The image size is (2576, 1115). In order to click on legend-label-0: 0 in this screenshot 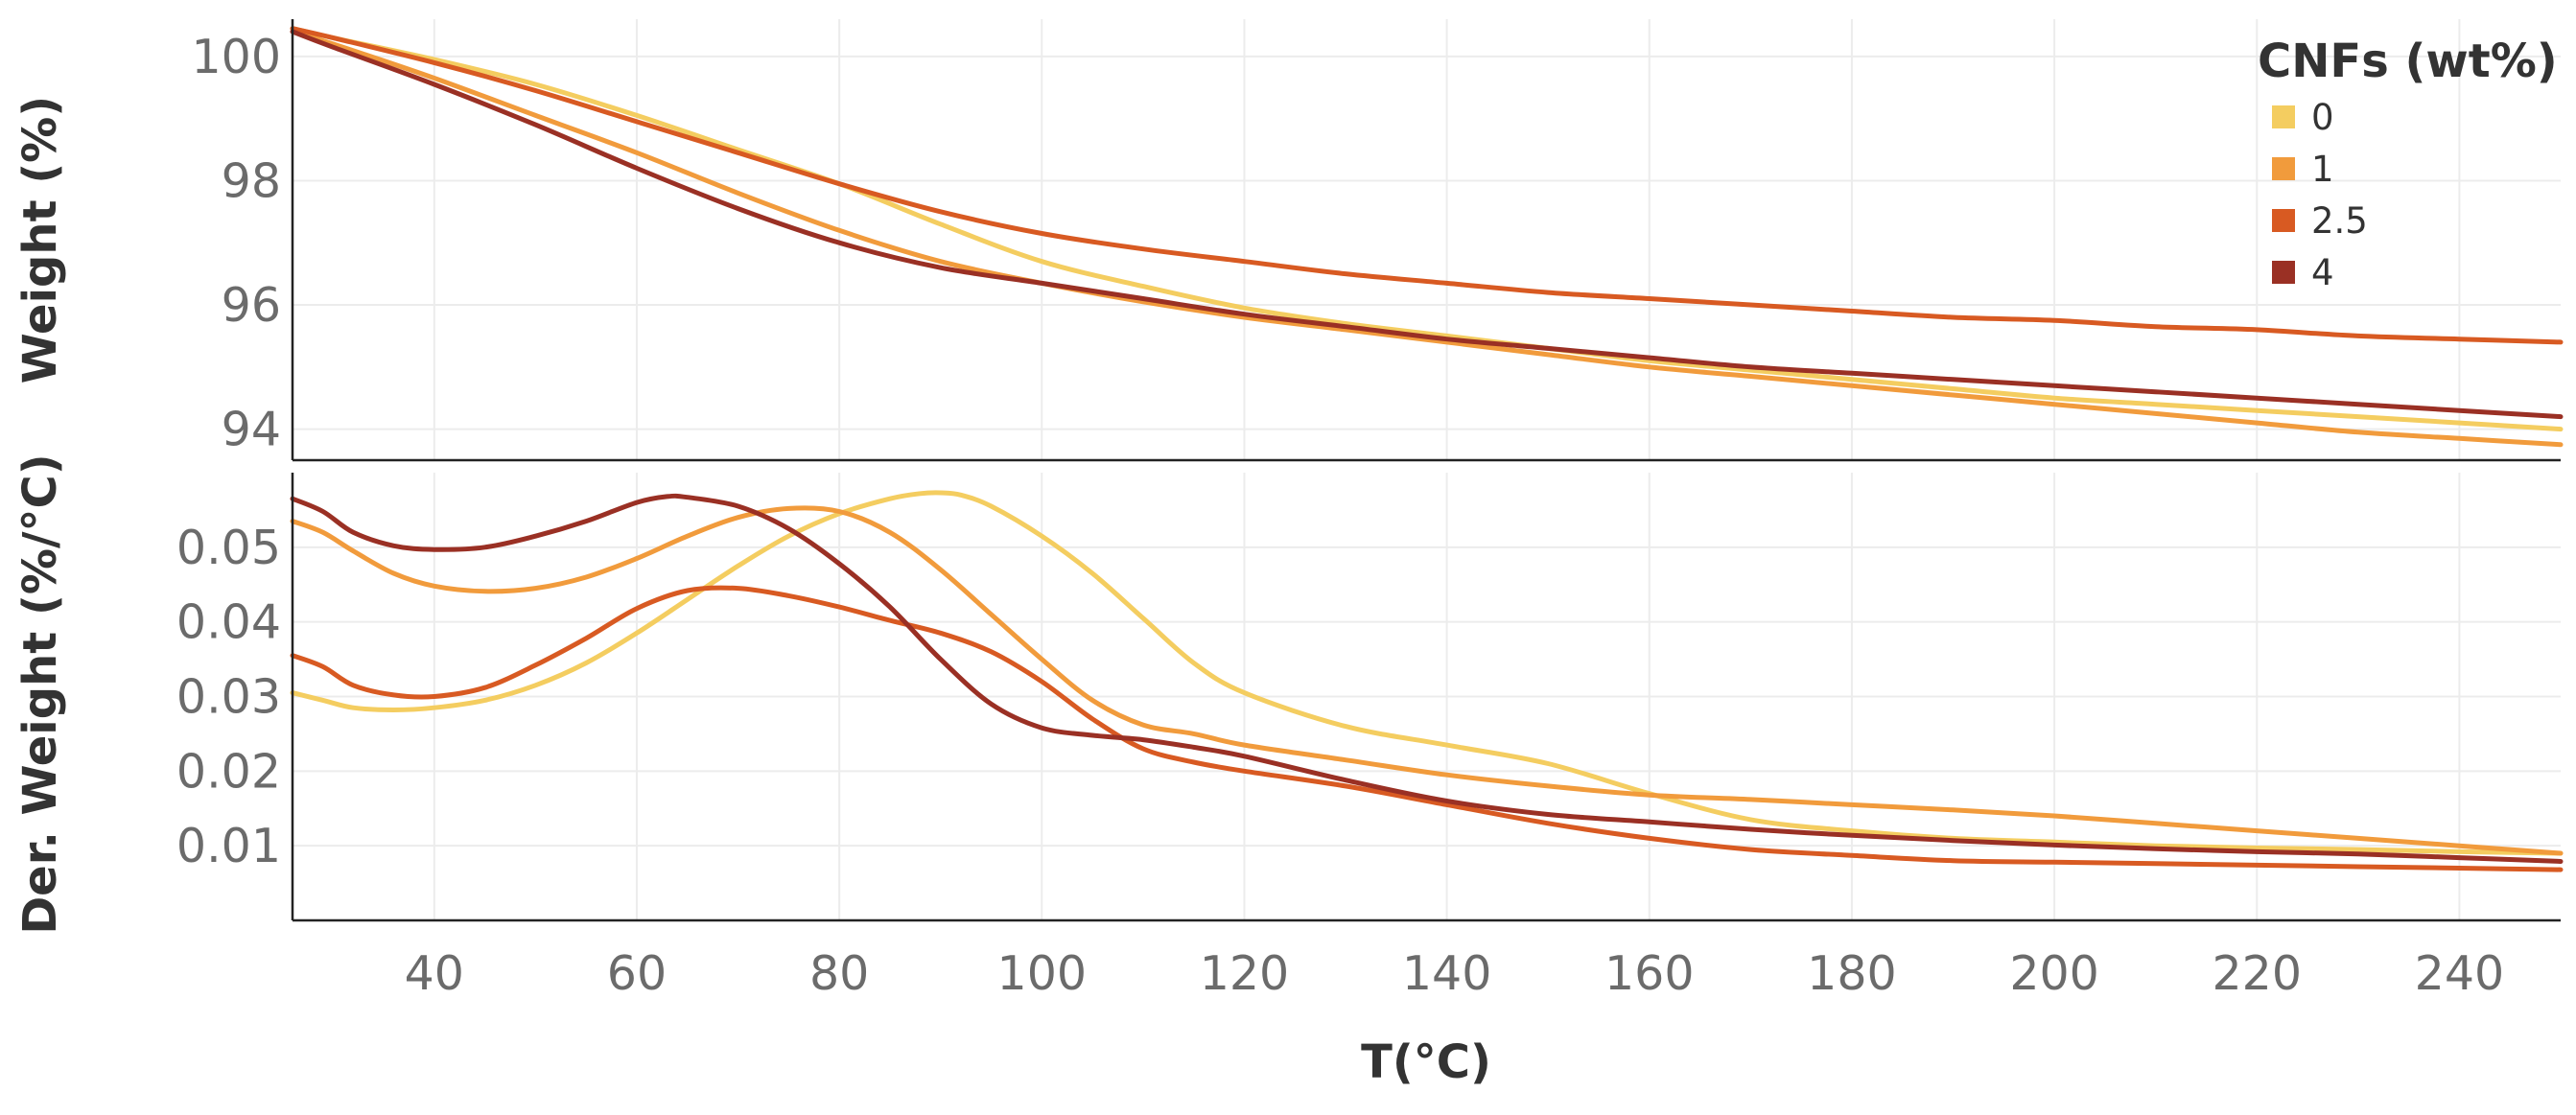, I will do `click(2322, 117)`.